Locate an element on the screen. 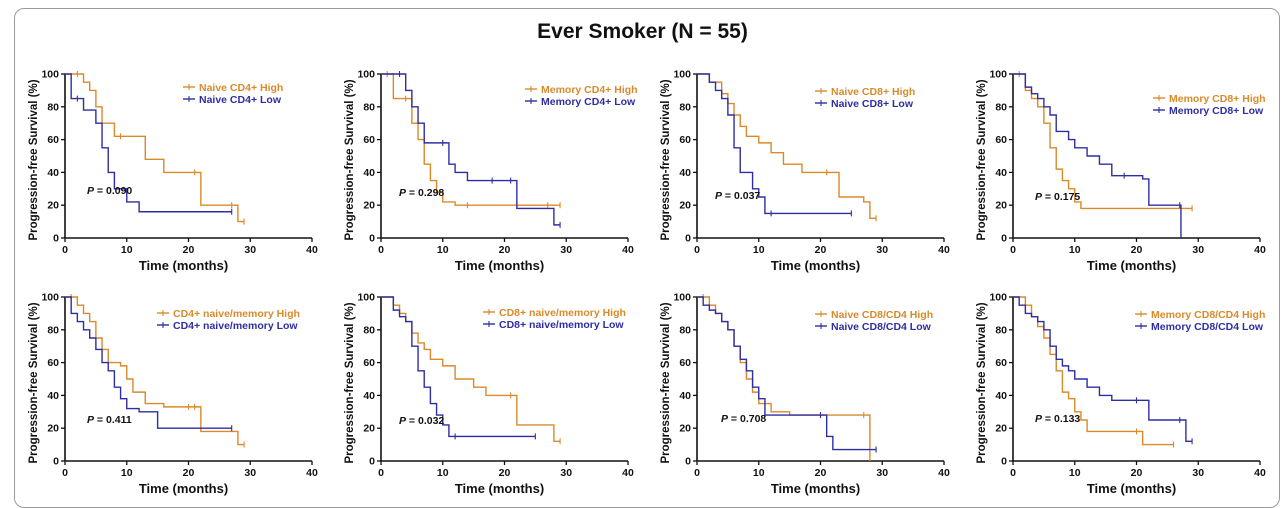 The image size is (1285, 508). p-value-number: = 0.037 is located at coordinates (741, 196).